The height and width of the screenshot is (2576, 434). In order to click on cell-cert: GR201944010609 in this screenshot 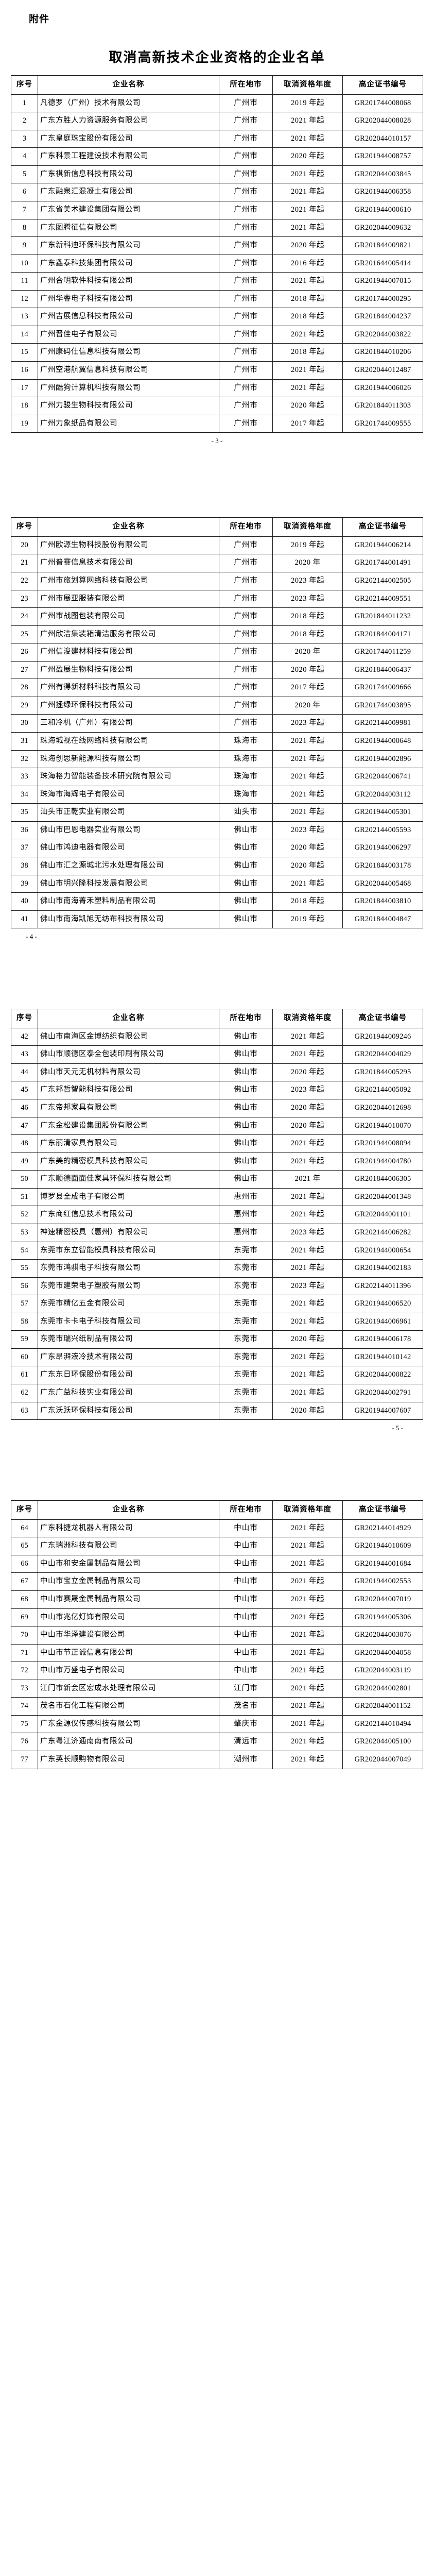, I will do `click(383, 1546)`.